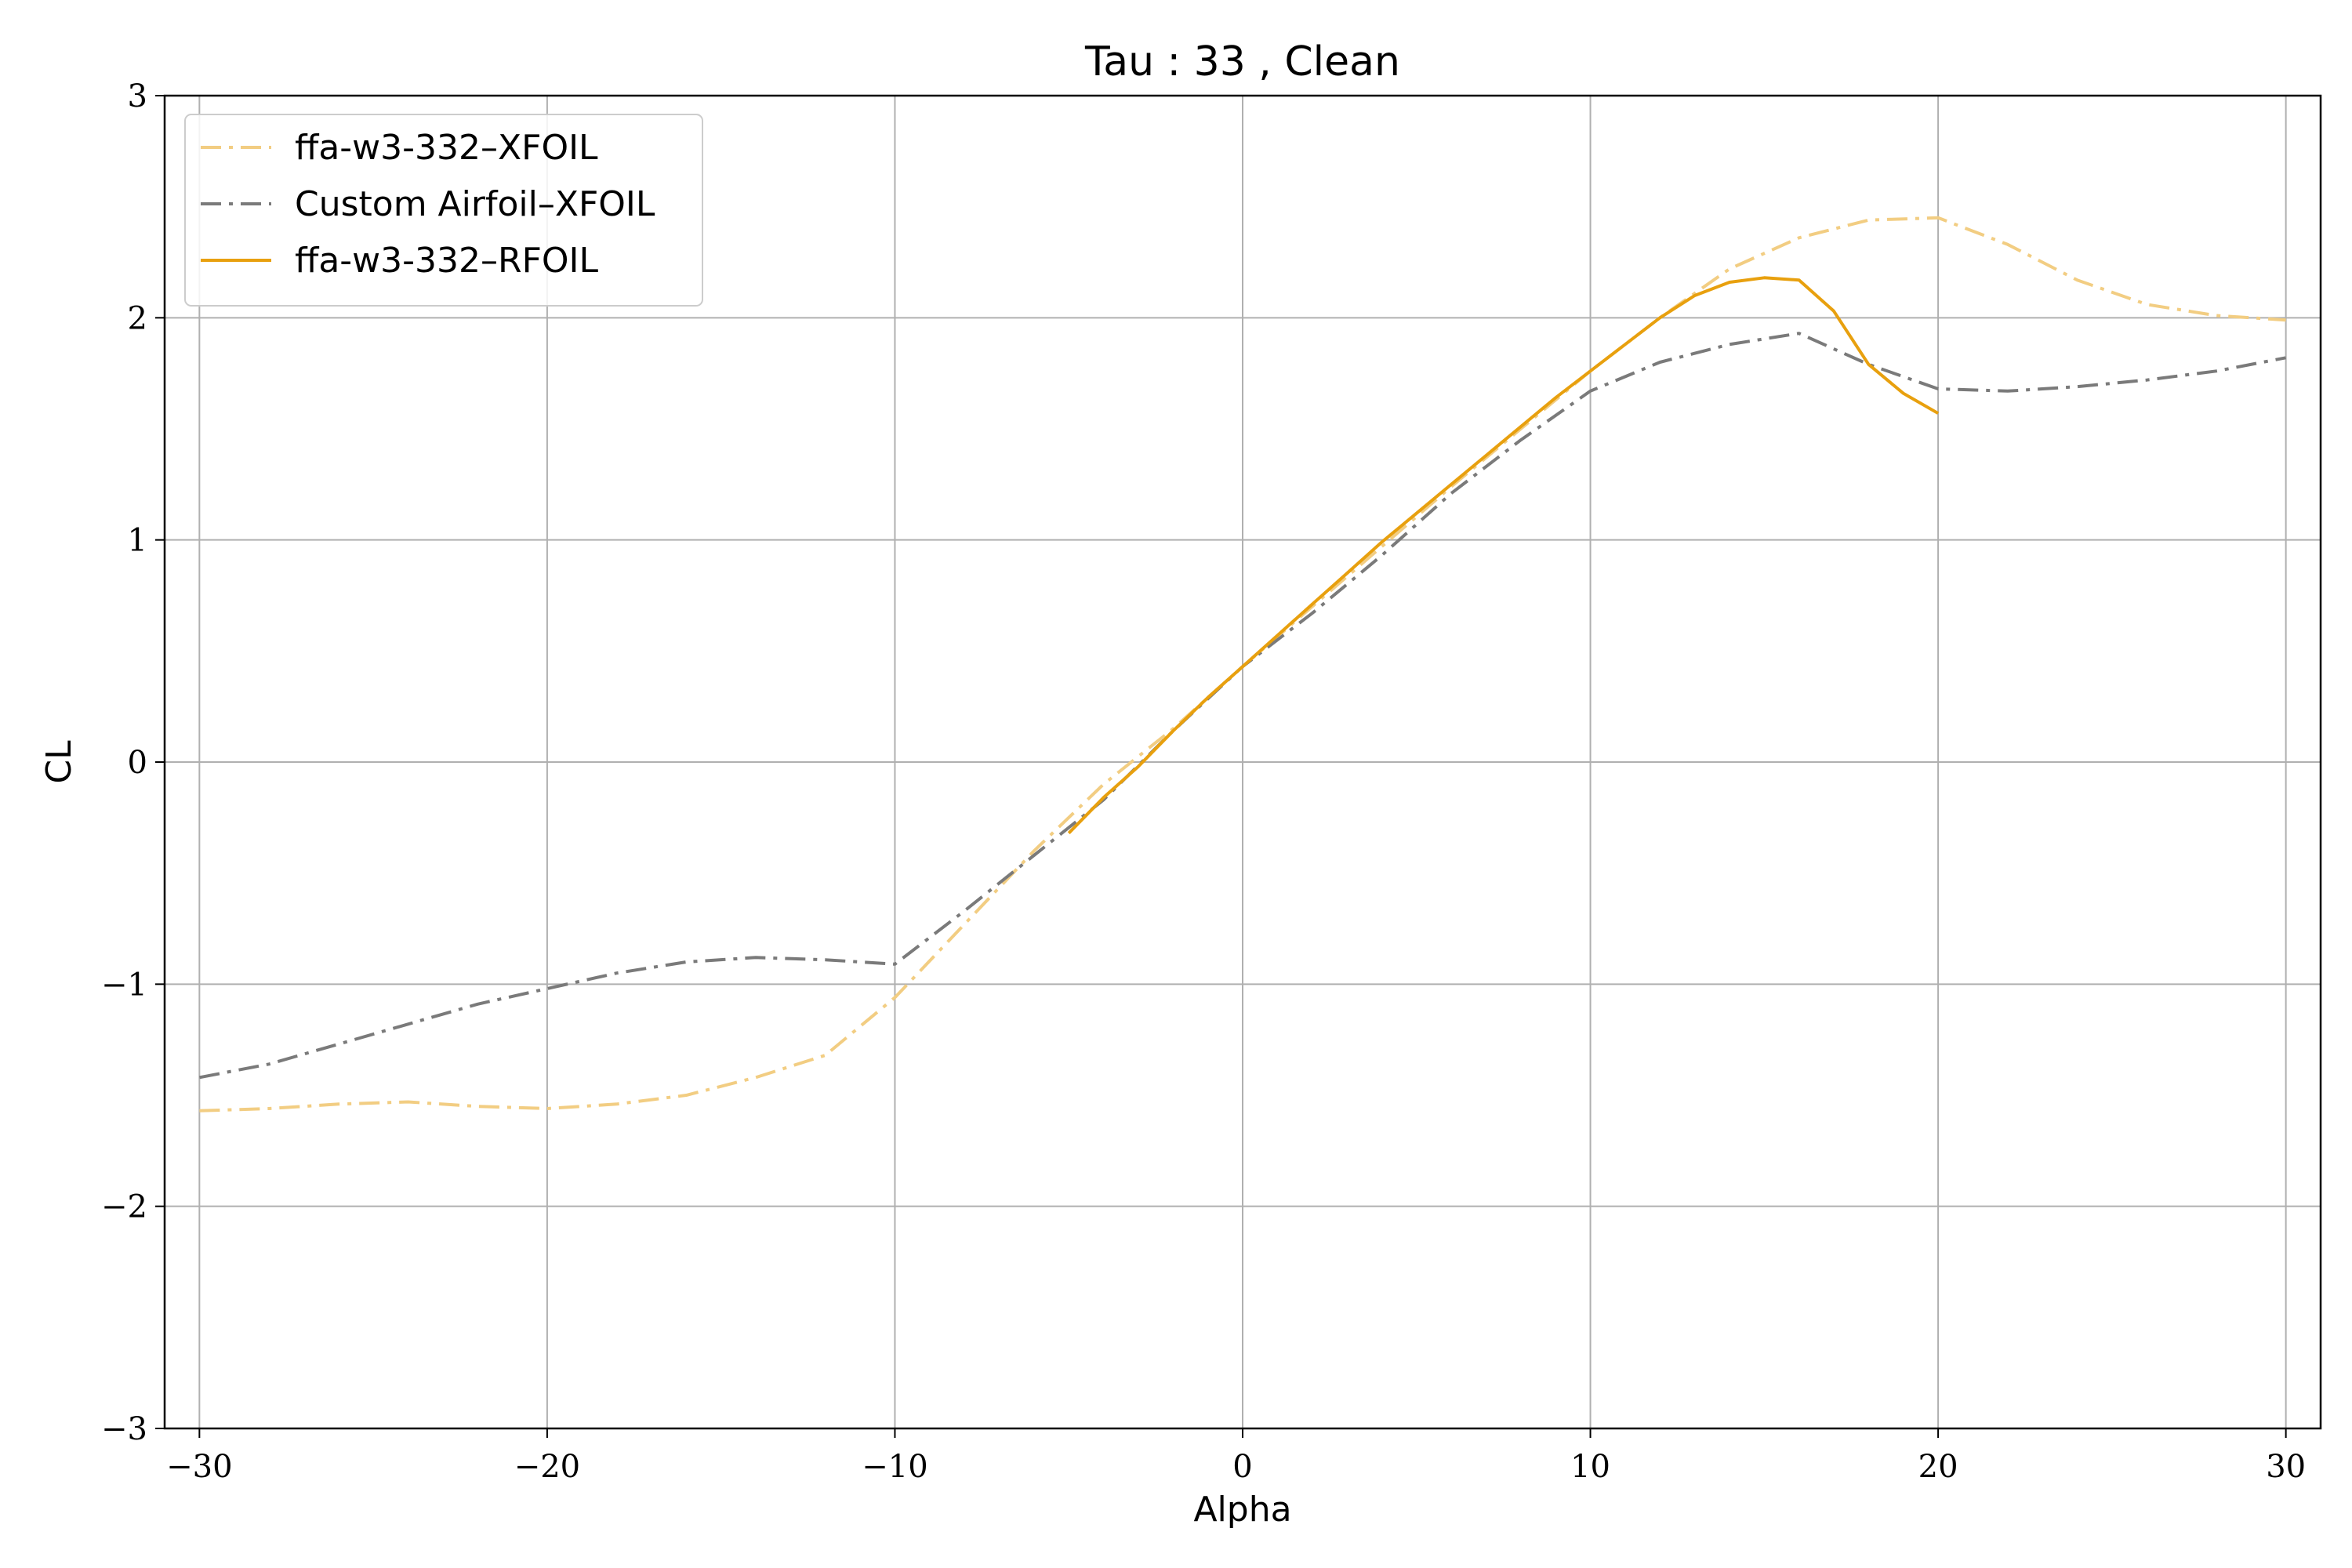 The width and height of the screenshot is (2352, 1568). Describe the element at coordinates (59, 762) in the screenshot. I see `y-axis-label: CL` at that location.